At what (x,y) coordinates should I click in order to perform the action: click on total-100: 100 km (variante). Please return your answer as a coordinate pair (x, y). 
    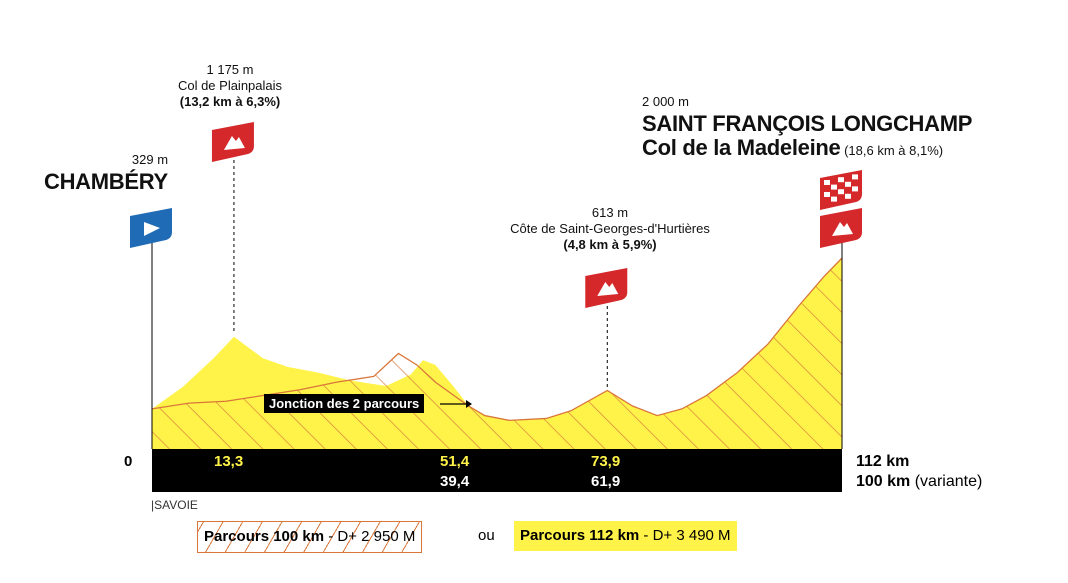
    Looking at the image, I should click on (919, 482).